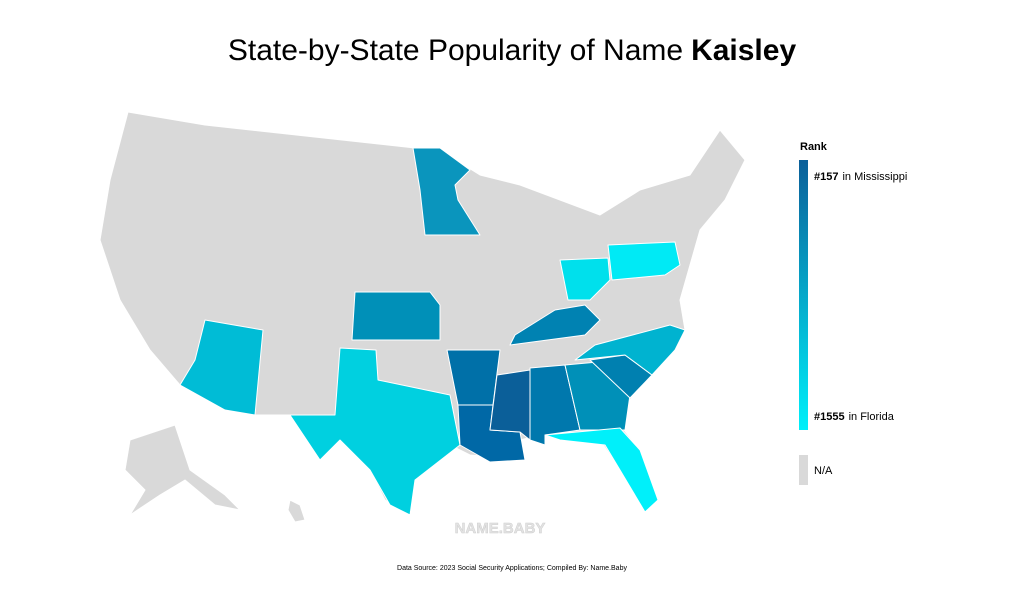 The image size is (1024, 600). I want to click on alaska, so click(182, 470).